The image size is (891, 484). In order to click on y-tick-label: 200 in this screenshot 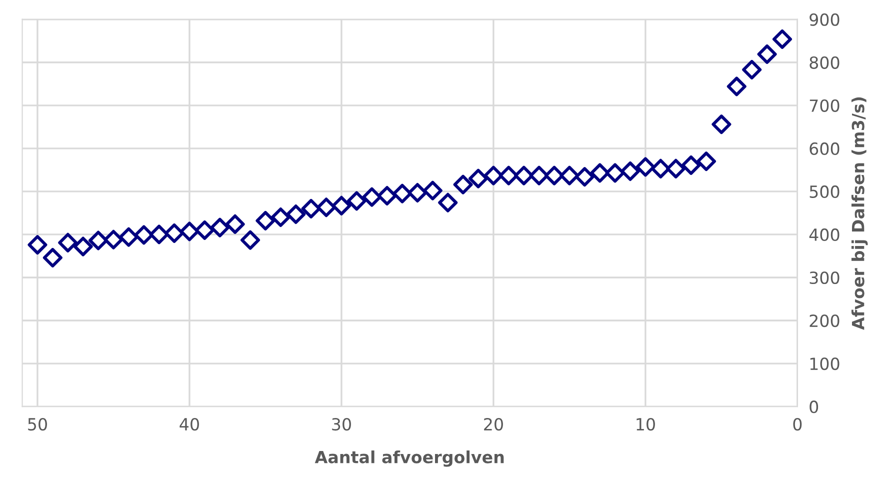, I will do `click(825, 321)`.